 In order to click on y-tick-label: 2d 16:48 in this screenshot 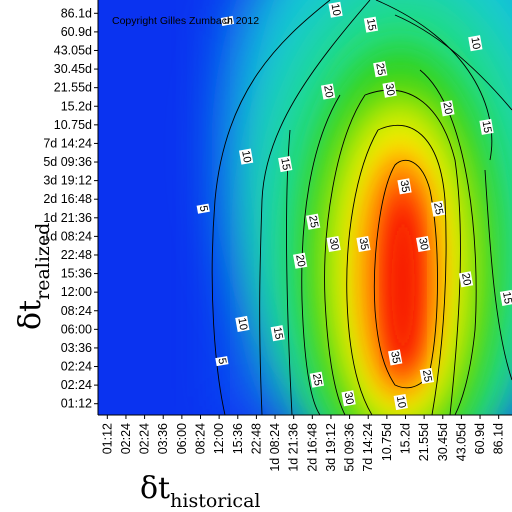, I will do `click(67, 199)`.